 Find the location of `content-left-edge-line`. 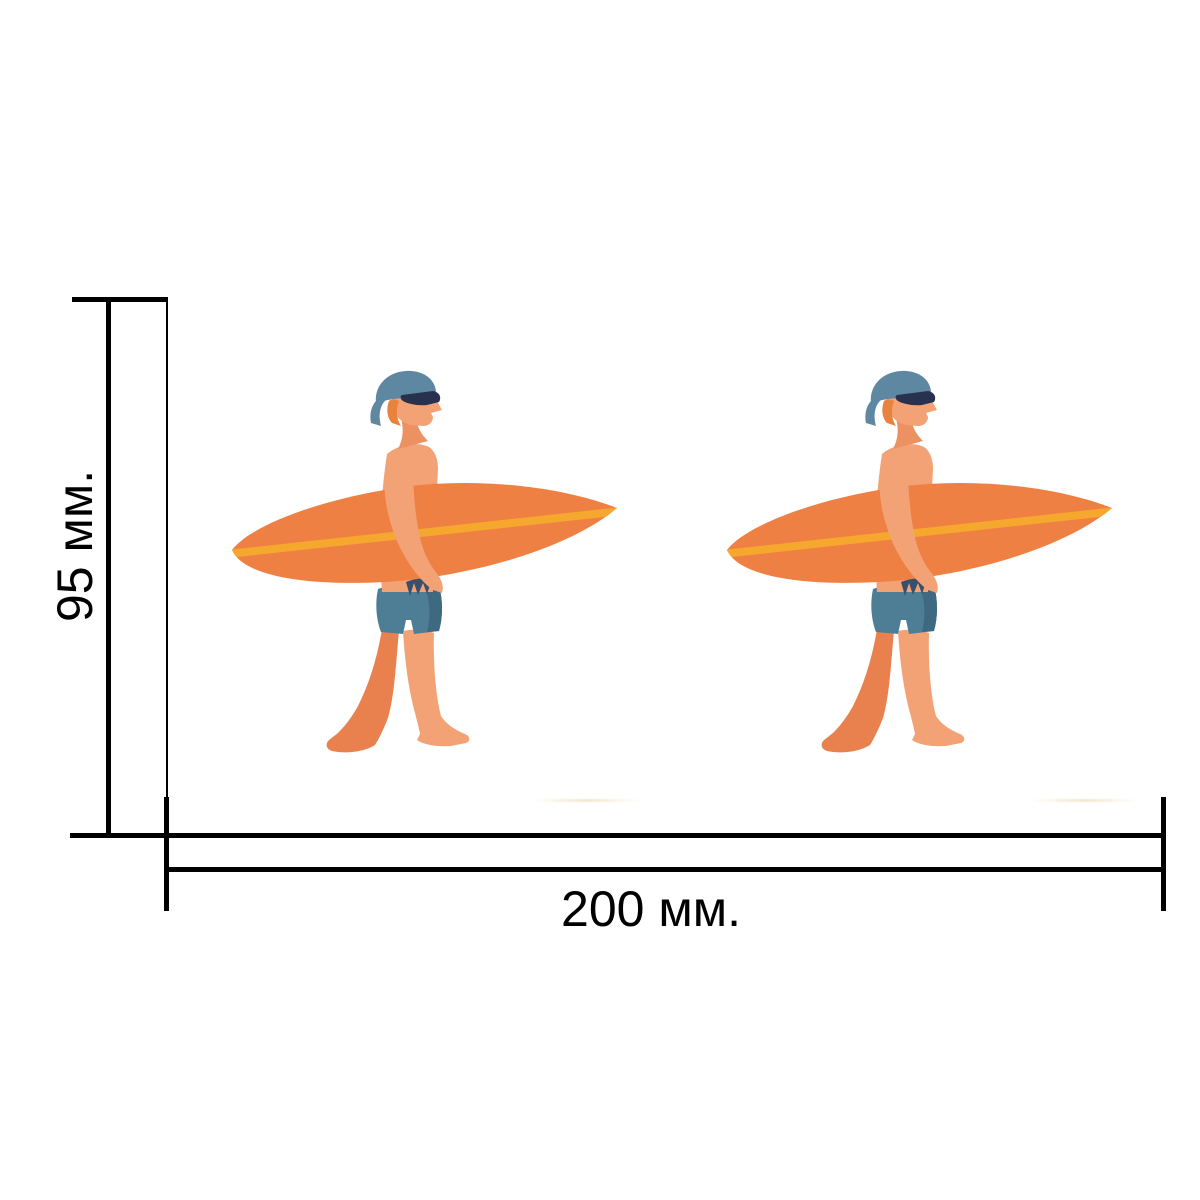

content-left-edge-line is located at coordinates (167, 566).